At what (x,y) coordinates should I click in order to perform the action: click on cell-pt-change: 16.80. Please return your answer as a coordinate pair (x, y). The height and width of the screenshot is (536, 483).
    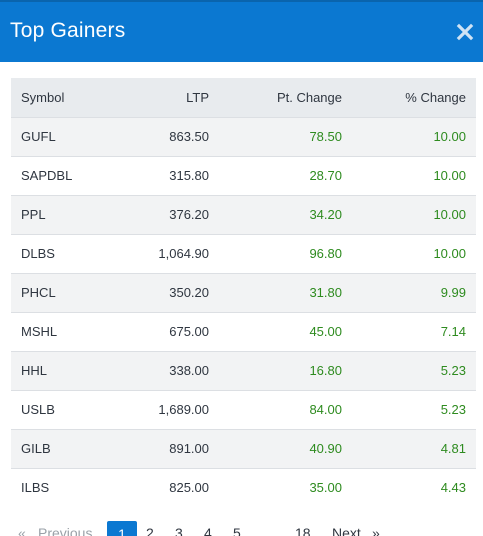
    Looking at the image, I should click on (325, 370).